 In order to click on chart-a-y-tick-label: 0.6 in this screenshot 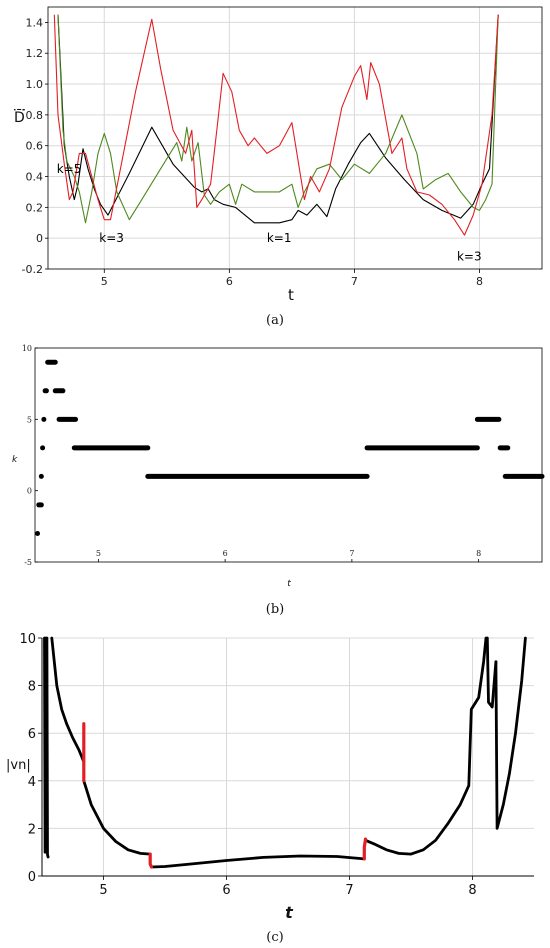, I will do `click(35, 146)`.